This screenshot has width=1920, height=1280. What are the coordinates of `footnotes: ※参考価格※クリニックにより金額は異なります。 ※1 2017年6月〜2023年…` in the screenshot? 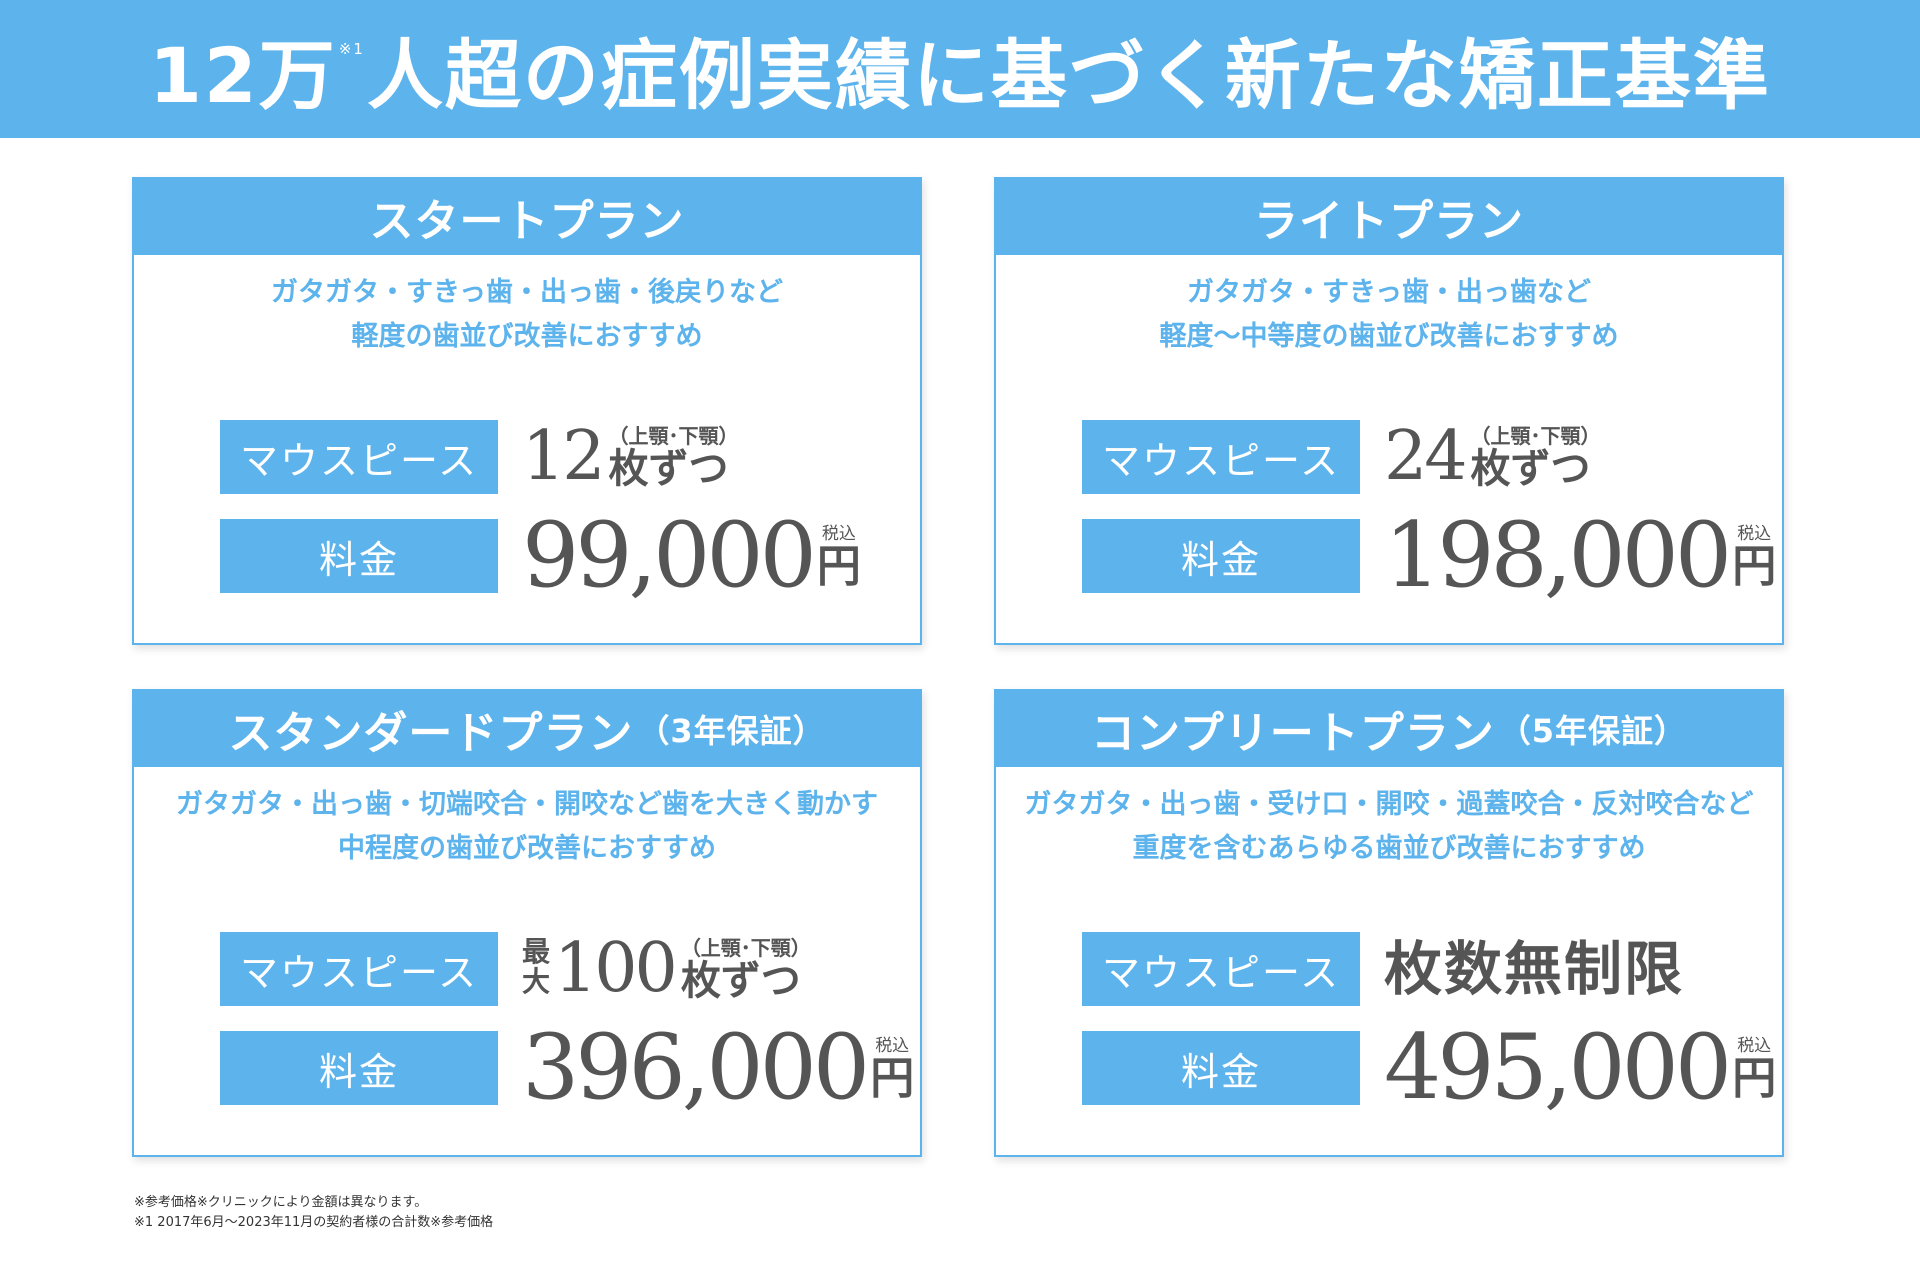 It's located at (313, 1213).